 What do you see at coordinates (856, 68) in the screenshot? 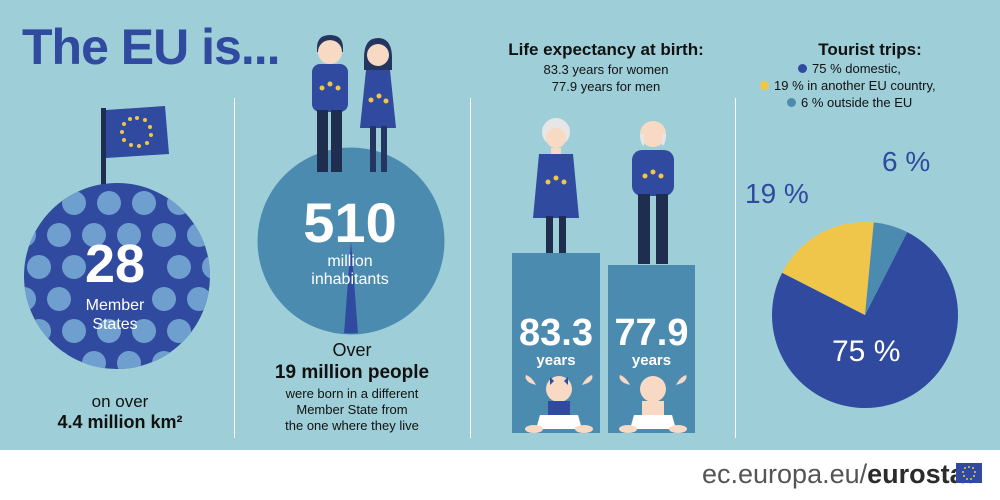
I see `legend-domestic-label: 75 % domestic,` at bounding box center [856, 68].